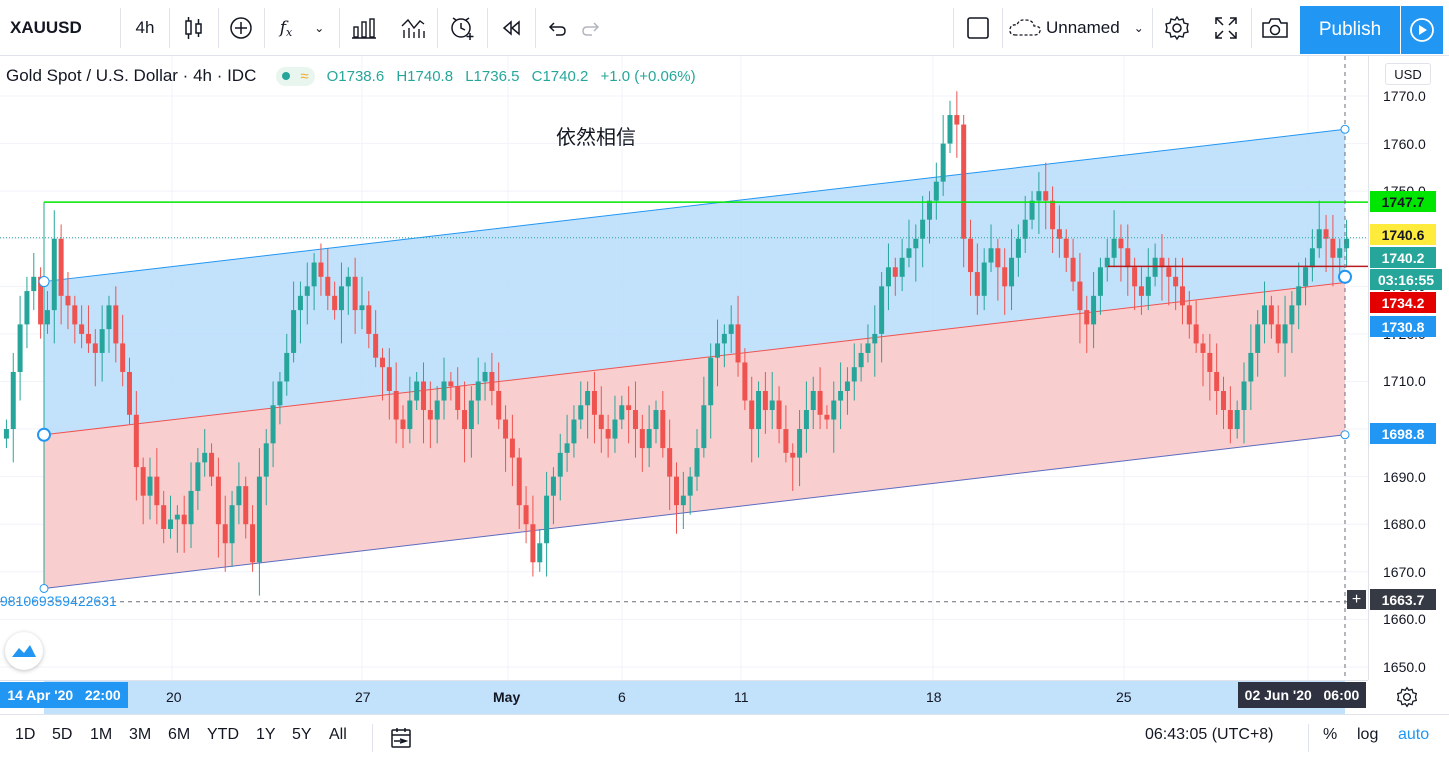  Describe the element at coordinates (241, 28) in the screenshot. I see `compare-add-icon` at that location.